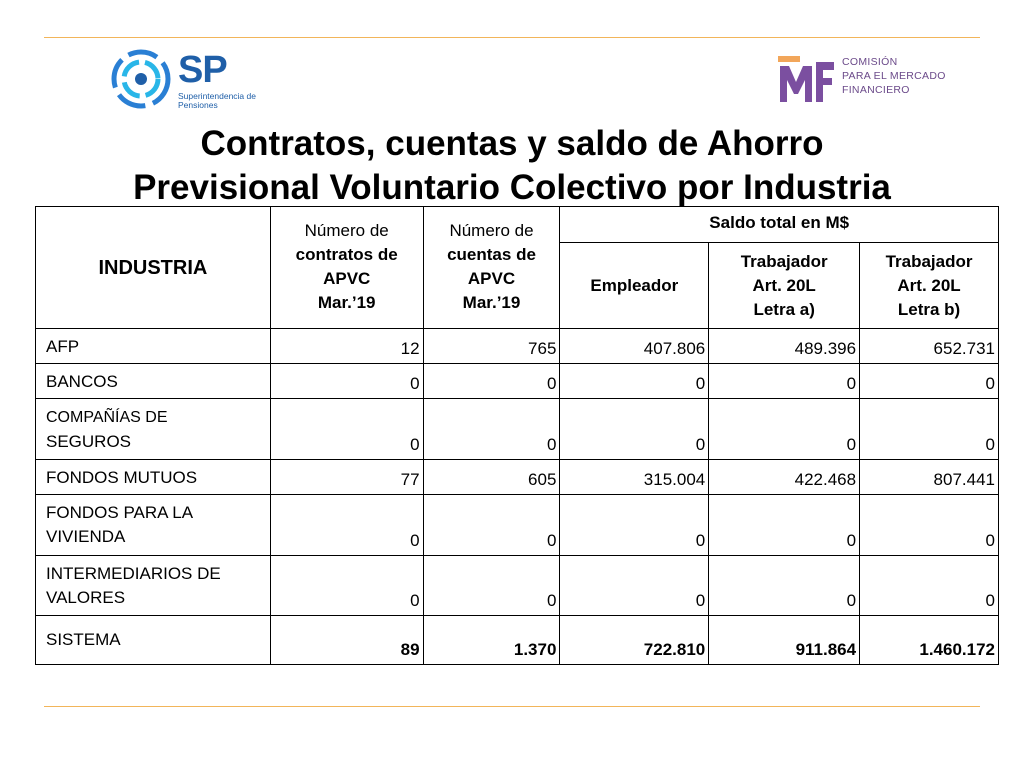 This screenshot has height=768, width=1024. What do you see at coordinates (634, 477) in the screenshot?
I see `cell-empleador: 315.004` at bounding box center [634, 477].